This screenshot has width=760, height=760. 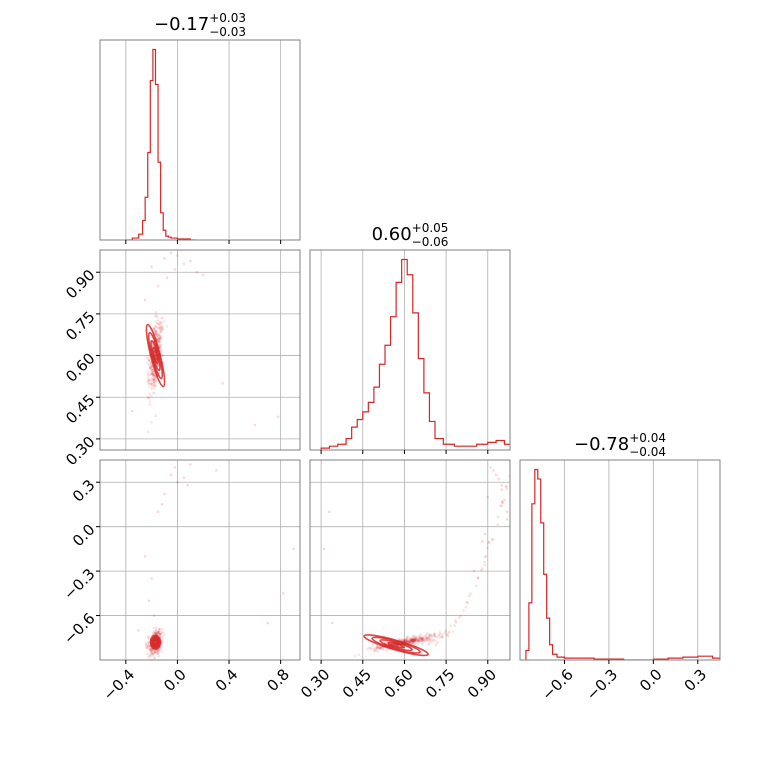 What do you see at coordinates (80, 451) in the screenshot?
I see `y-tick-label-1-0: 0.30` at bounding box center [80, 451].